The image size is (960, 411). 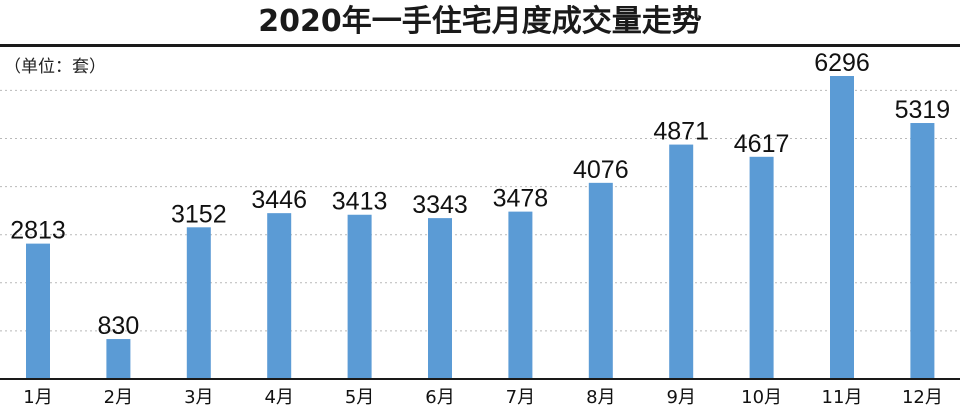 I want to click on title-rule, so click(x=480, y=45).